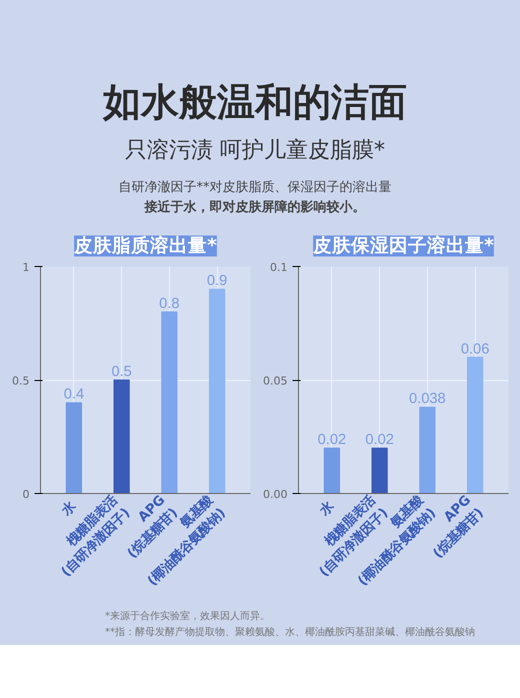  What do you see at coordinates (26, 494) in the screenshot?
I see `y-tick-label: 0` at bounding box center [26, 494].